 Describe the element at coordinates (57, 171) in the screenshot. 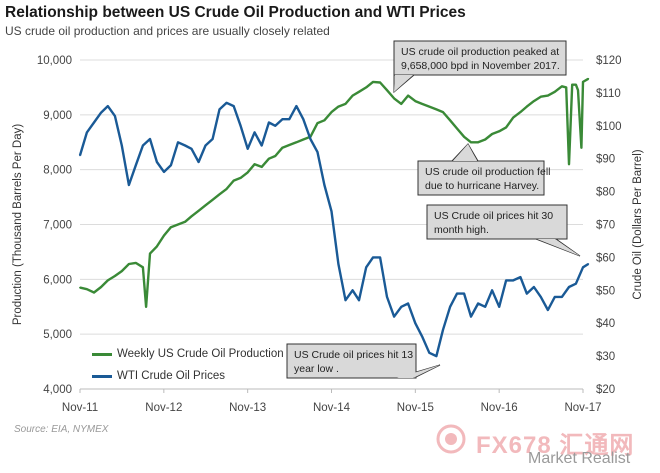

I see `y-left-tick-label: 8,000` at that location.